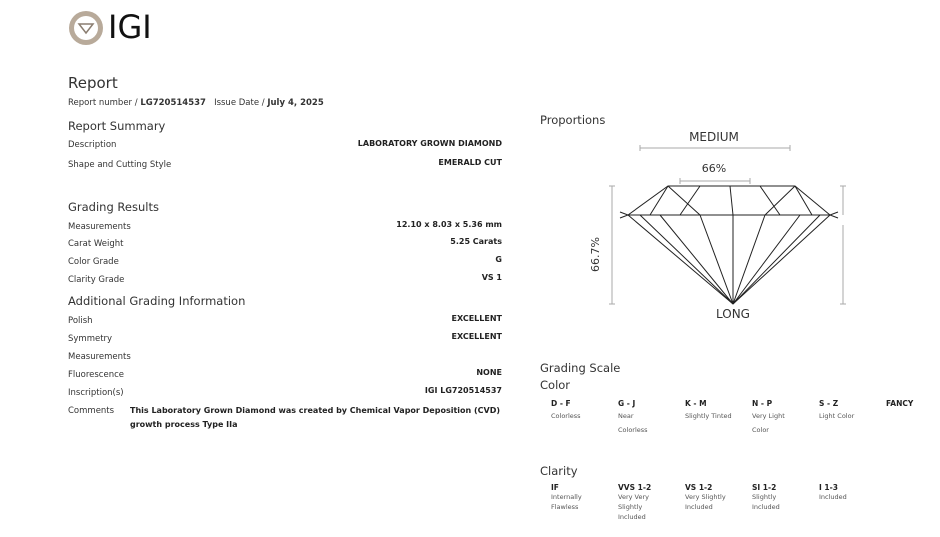 The image size is (940, 537). What do you see at coordinates (561, 403) in the screenshot?
I see `grade: D - F` at bounding box center [561, 403].